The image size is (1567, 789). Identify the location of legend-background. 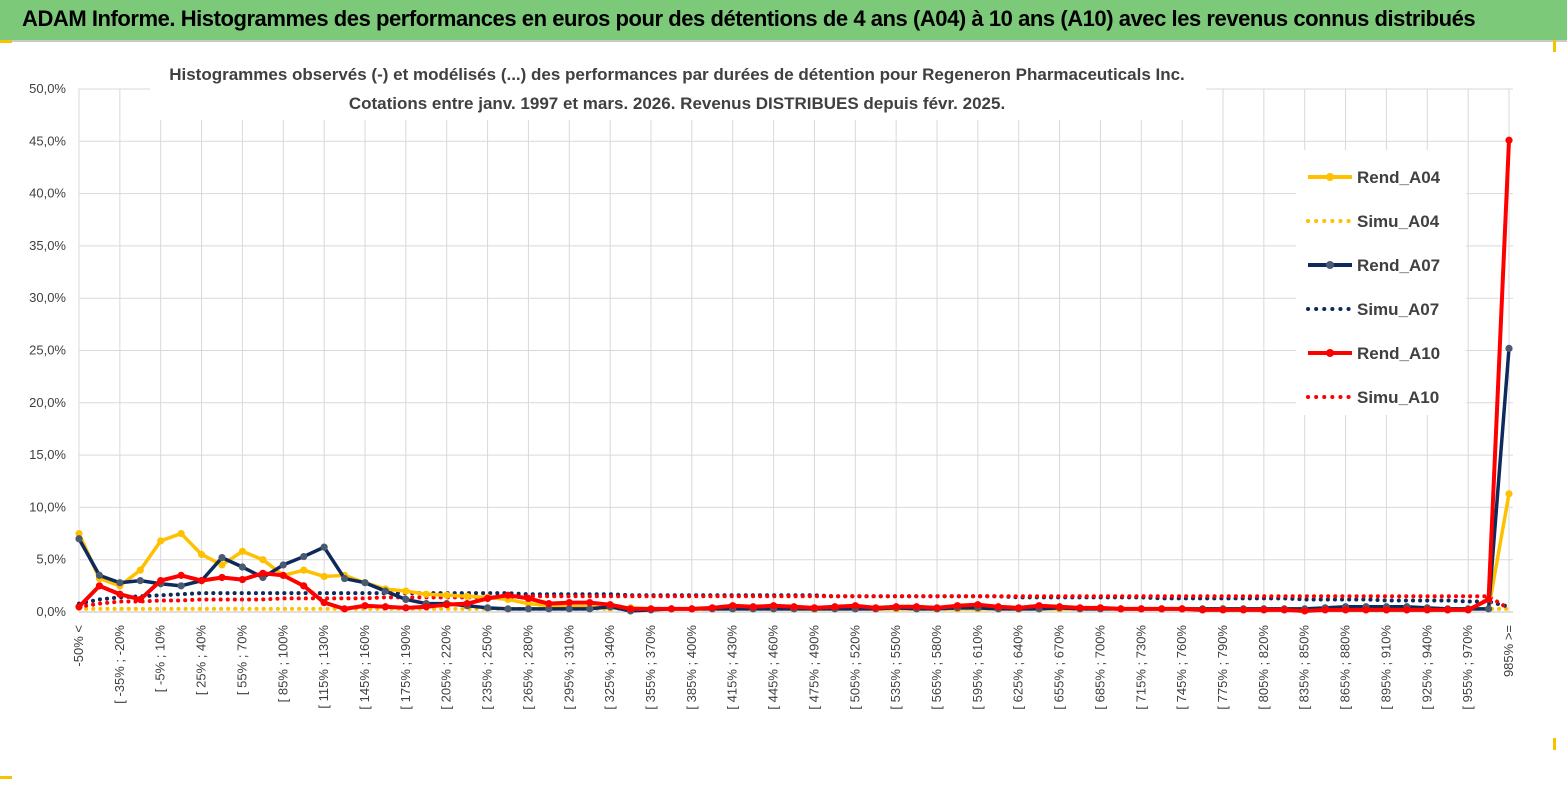
(1381, 282).